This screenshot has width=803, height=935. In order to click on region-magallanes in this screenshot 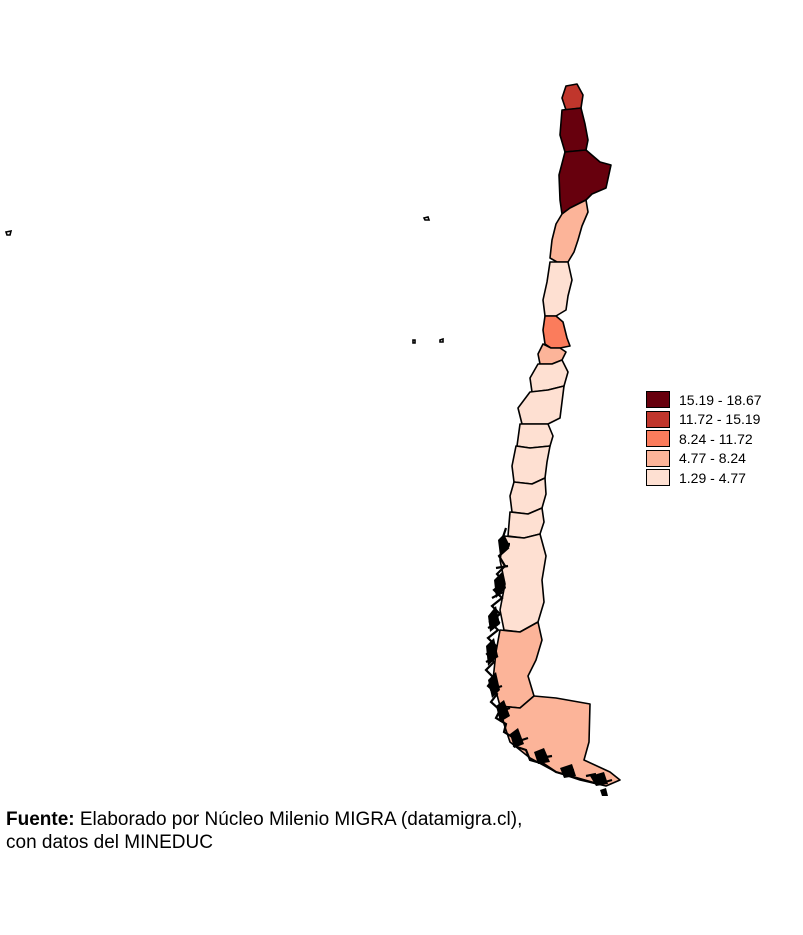, I will do `click(560, 741)`.